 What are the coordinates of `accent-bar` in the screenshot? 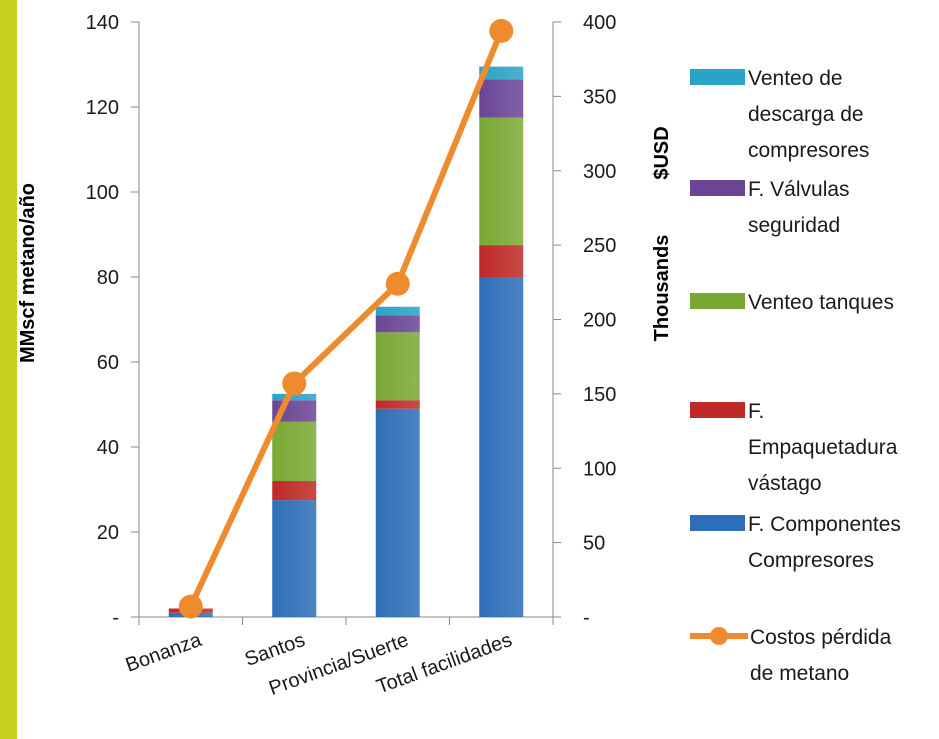 It's located at (8, 369).